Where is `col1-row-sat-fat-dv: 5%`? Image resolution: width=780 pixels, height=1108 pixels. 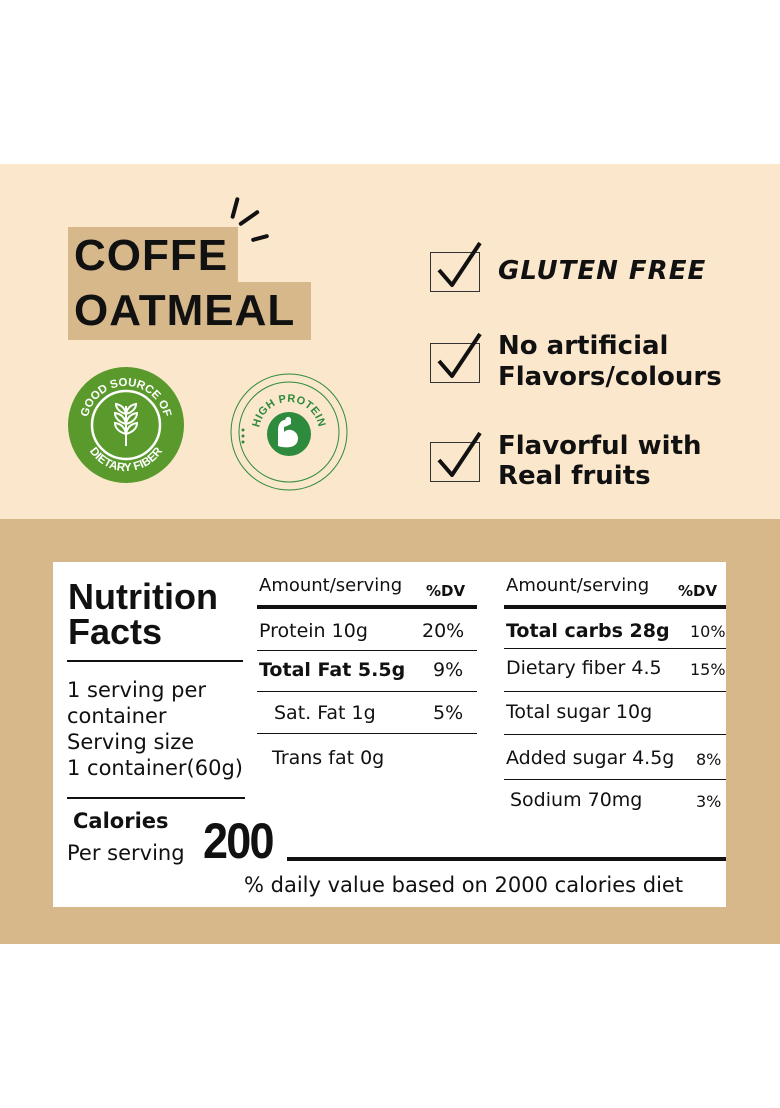 col1-row-sat-fat-dv: 5% is located at coordinates (448, 713).